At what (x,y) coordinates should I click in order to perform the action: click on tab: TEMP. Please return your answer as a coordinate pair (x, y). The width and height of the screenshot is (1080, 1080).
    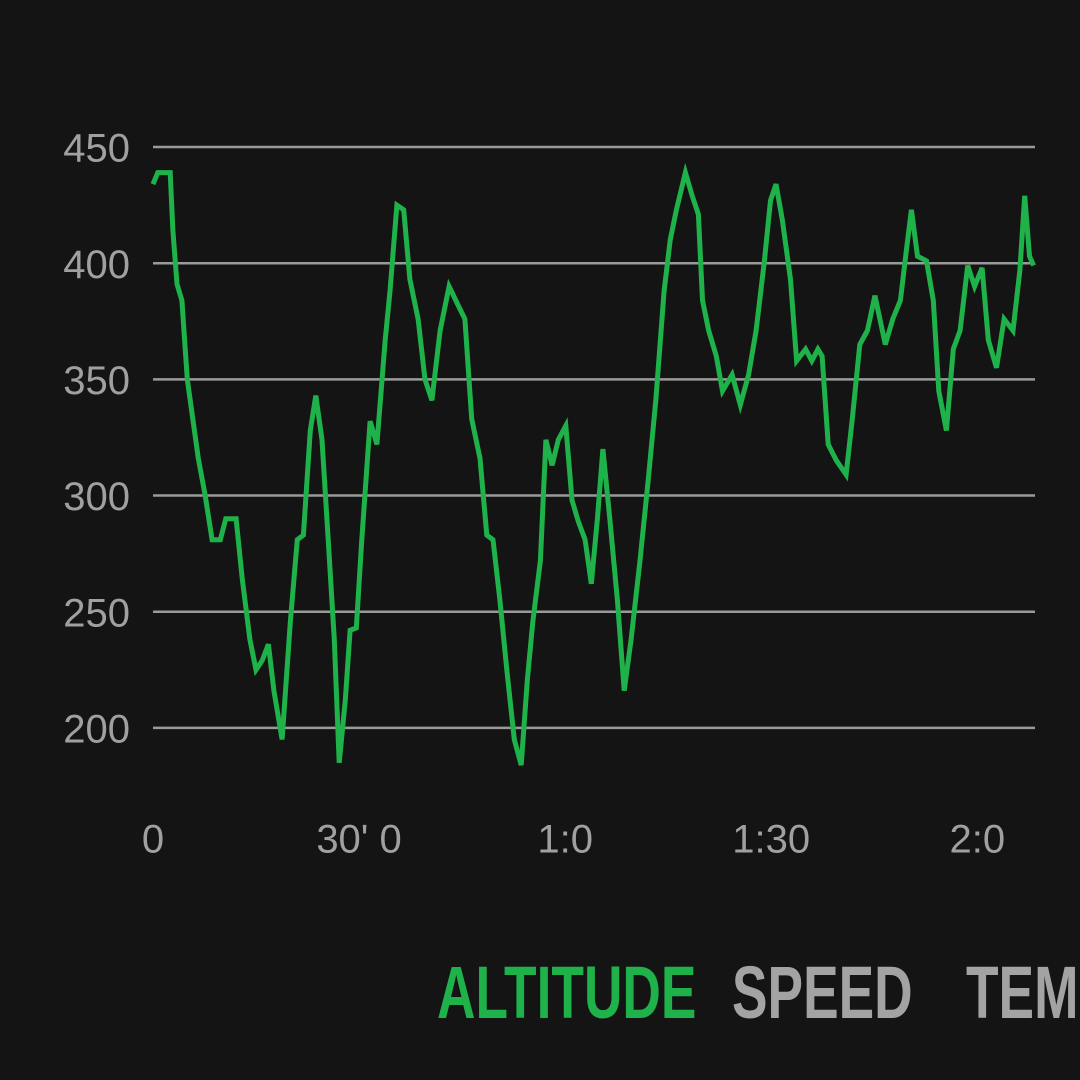
    Looking at the image, I should click on (1023, 992).